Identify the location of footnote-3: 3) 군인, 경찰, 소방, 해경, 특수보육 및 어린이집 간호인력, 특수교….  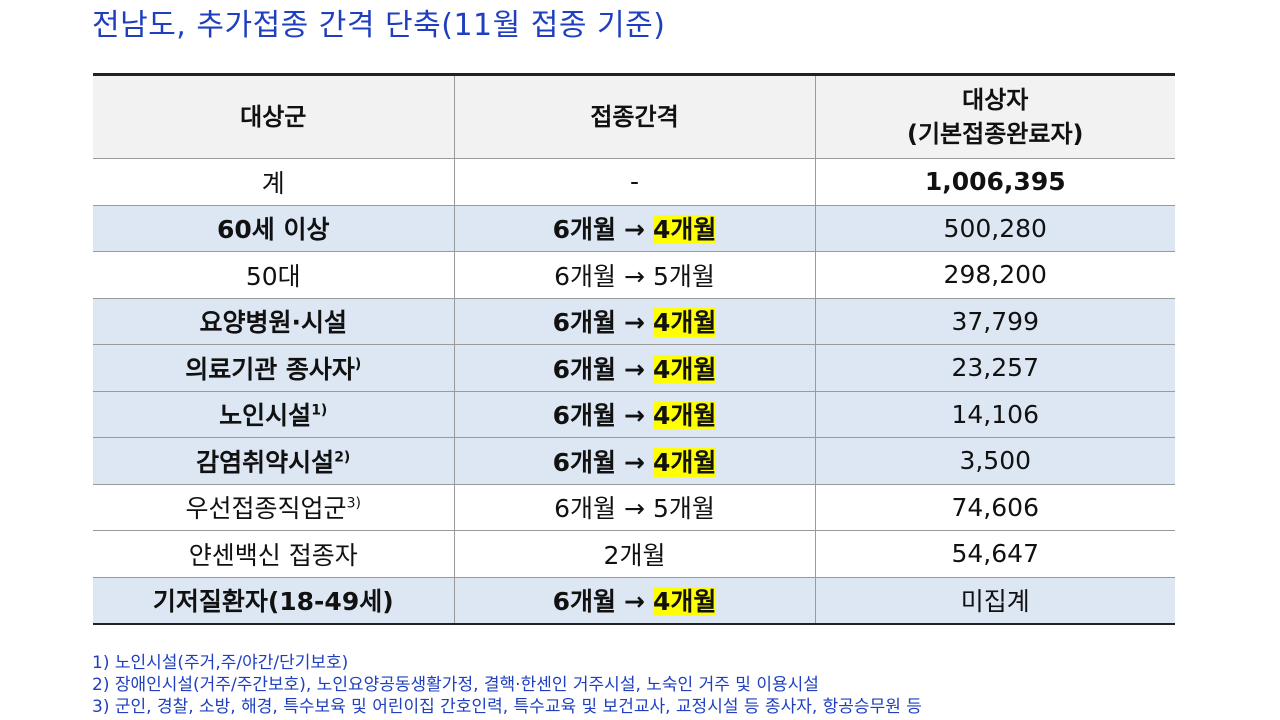
(507, 707).